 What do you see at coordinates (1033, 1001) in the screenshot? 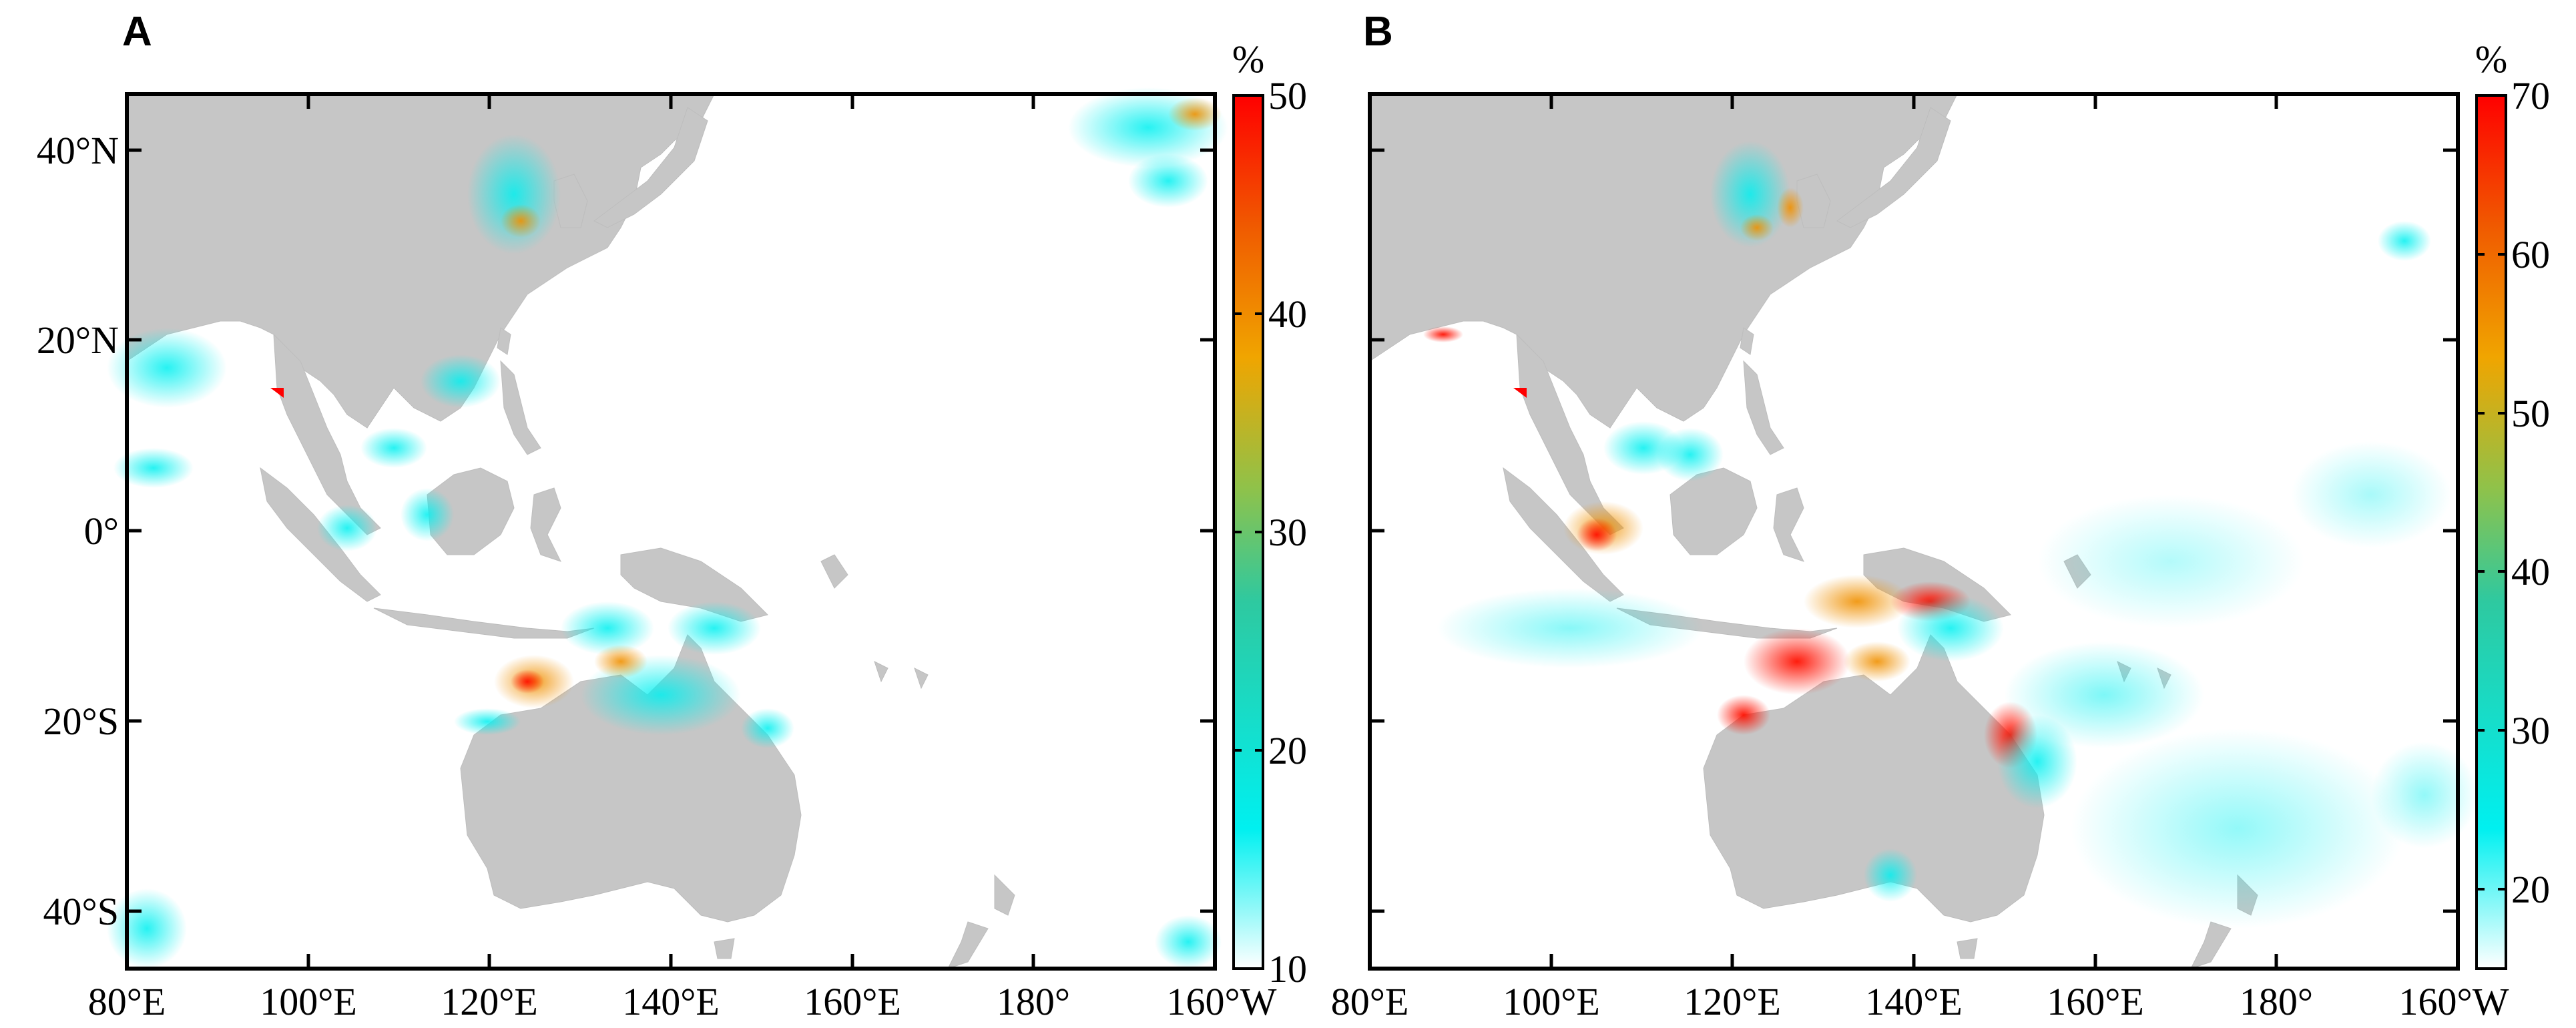
I see `x-tick-label-180-a: 180°` at bounding box center [1033, 1001].